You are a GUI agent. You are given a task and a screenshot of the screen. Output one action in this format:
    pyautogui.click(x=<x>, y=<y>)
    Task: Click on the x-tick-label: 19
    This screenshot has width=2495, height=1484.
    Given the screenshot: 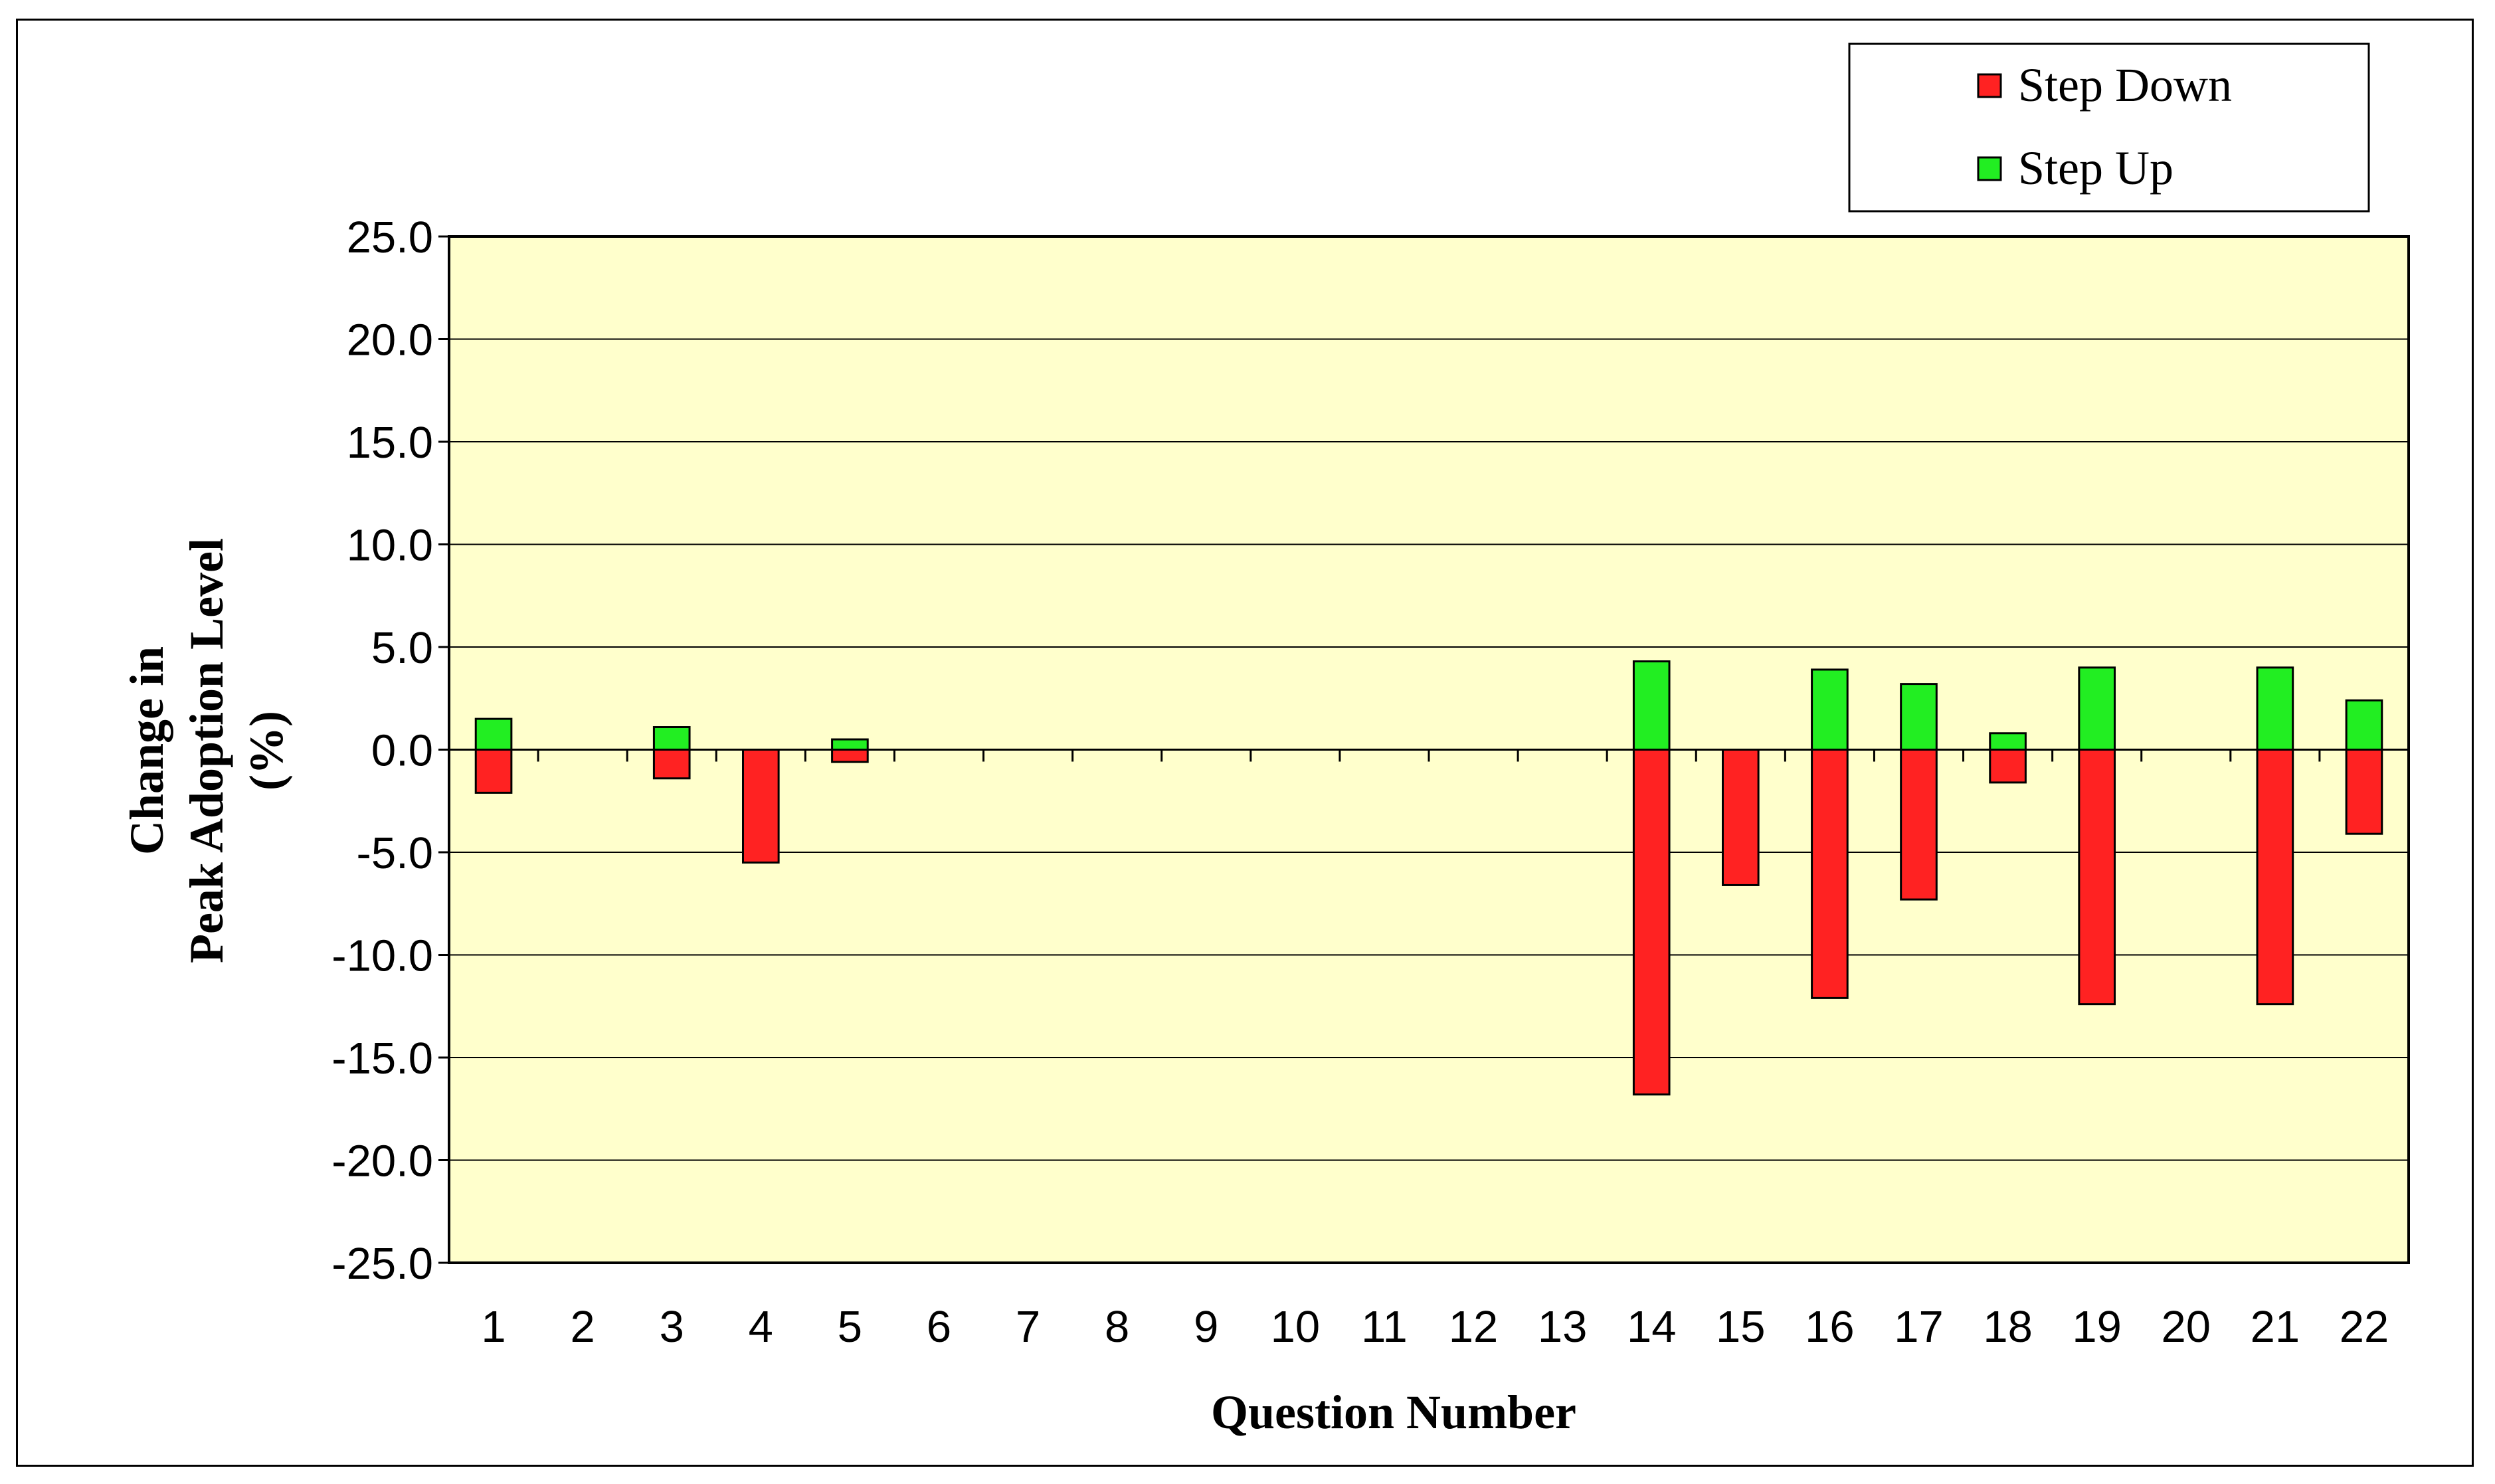 What is the action you would take?
    pyautogui.click(x=2097, y=1327)
    